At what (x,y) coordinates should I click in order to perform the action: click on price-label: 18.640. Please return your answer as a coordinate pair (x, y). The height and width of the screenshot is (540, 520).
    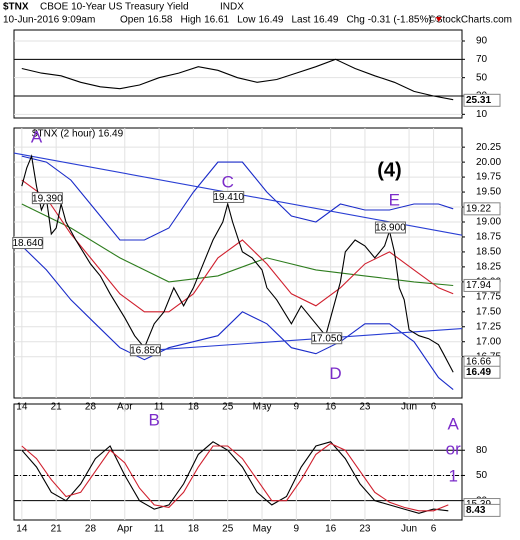
    Looking at the image, I should click on (27, 243).